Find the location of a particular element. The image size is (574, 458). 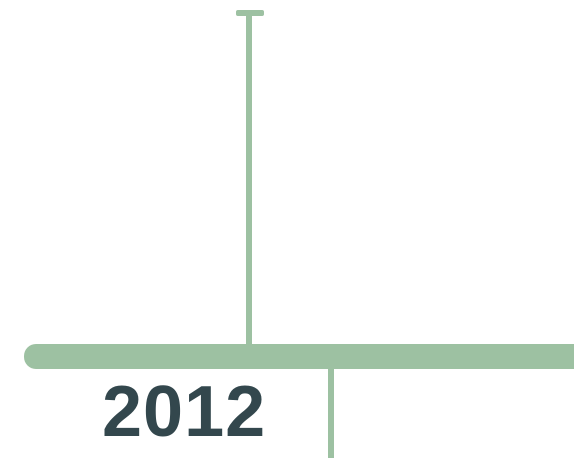

divider-line is located at coordinates (331, 412).